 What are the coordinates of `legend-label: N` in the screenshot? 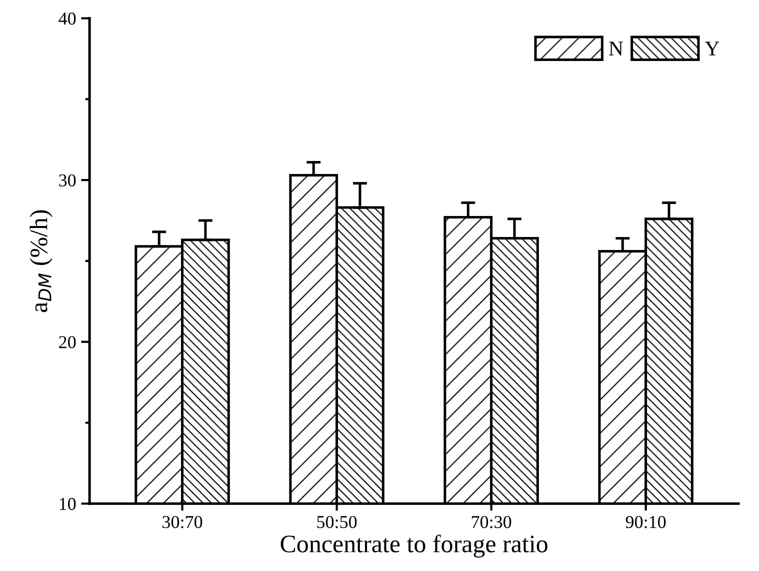 It's located at (616, 49).